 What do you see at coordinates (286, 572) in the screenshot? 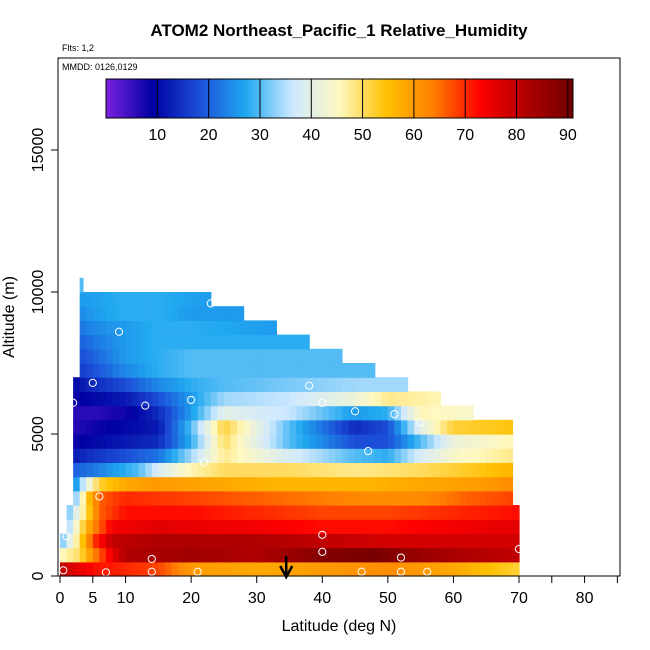
I see `arrow-down-icon` at bounding box center [286, 572].